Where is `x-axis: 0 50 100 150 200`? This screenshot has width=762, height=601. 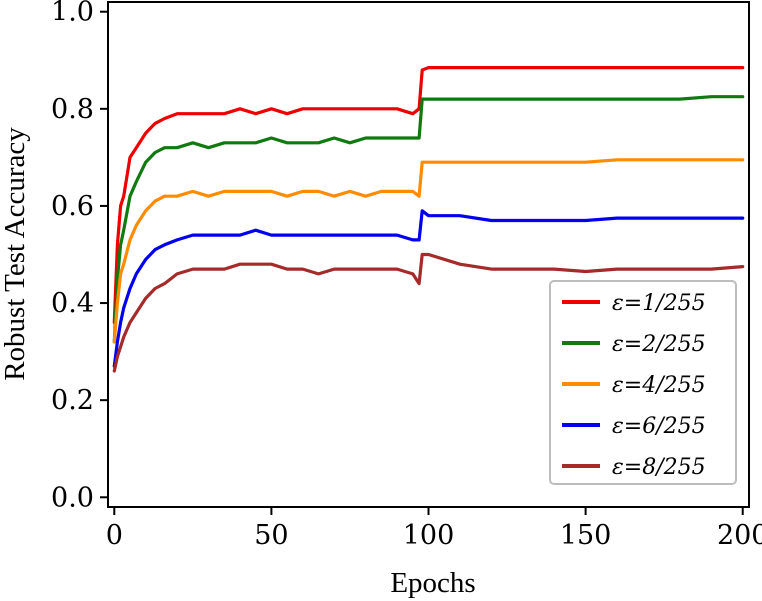
x-axis: 0 50 100 150 200 is located at coordinates (434, 529).